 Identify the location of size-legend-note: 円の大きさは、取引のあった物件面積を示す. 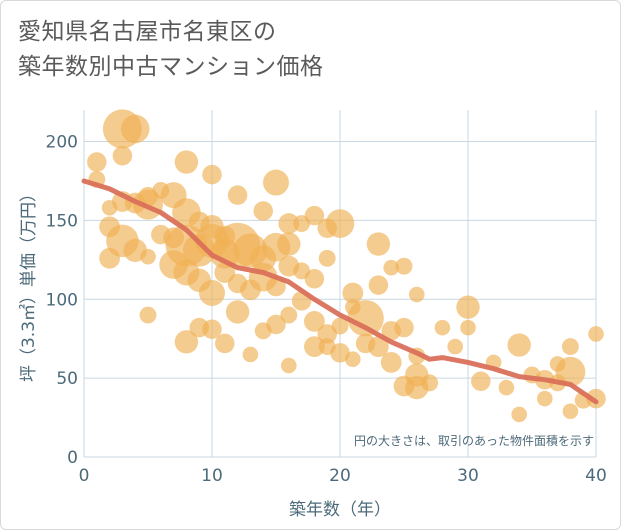
(474, 440).